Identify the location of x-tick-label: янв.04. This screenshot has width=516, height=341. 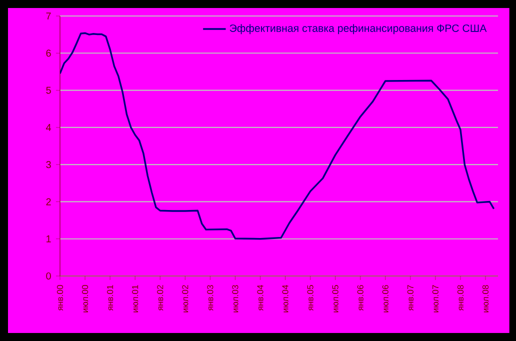
(260, 297).